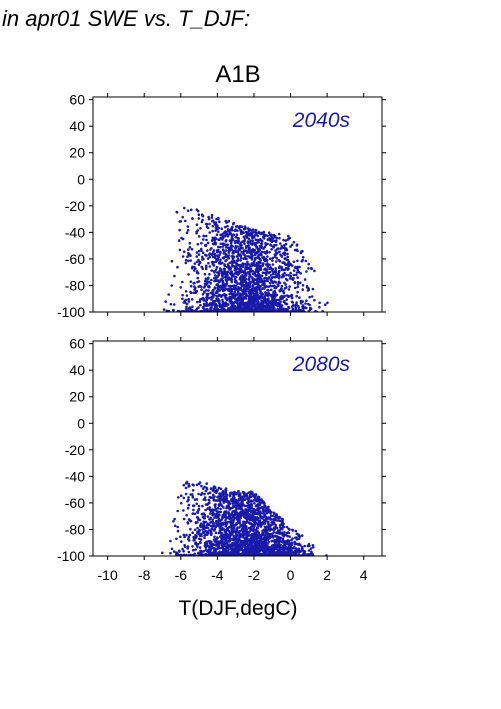  Describe the element at coordinates (126, 18) in the screenshot. I see `figure-heading: in apr01 SWE vs. T_DJF:` at that location.